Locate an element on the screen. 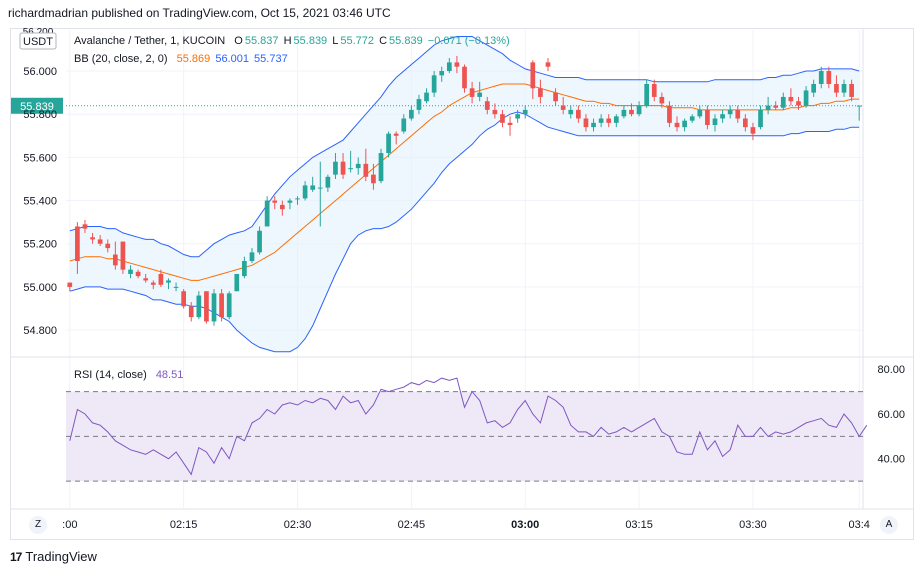 The width and height of the screenshot is (924, 575). auto-scale-button: A is located at coordinates (889, 525).